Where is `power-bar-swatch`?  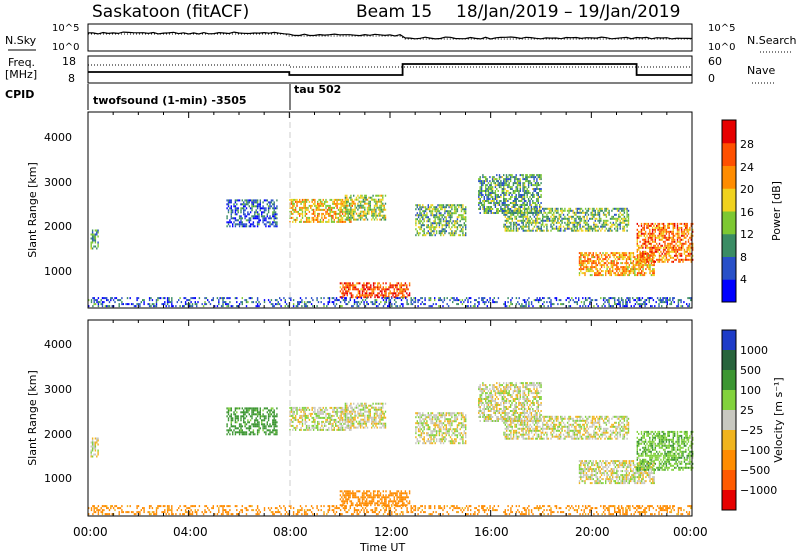
power-bar-swatch is located at coordinates (729, 223).